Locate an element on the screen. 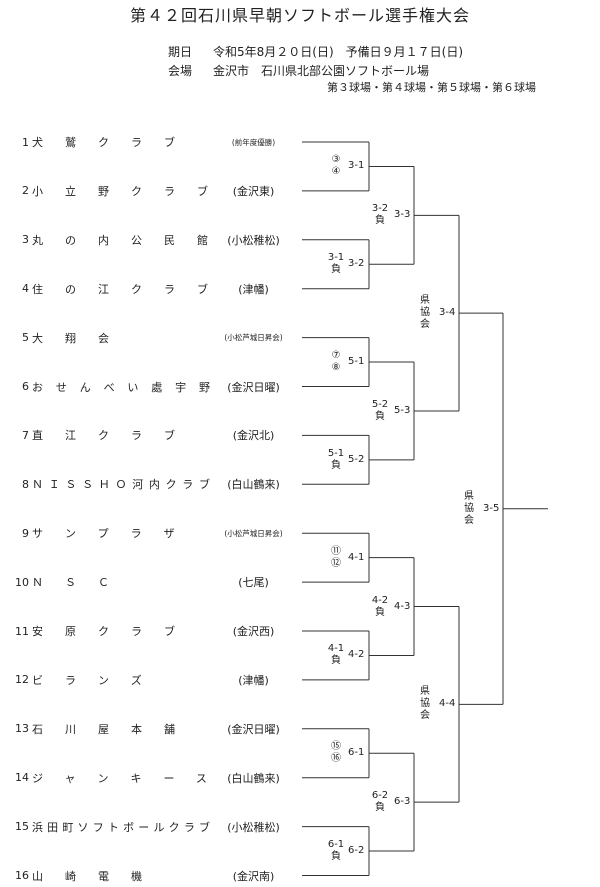  team-number: 1 is located at coordinates (25, 142).